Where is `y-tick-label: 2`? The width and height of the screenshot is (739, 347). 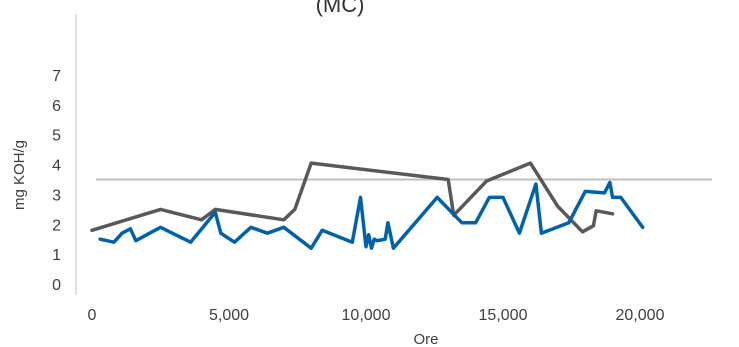
y-tick-label: 2 is located at coordinates (56, 225).